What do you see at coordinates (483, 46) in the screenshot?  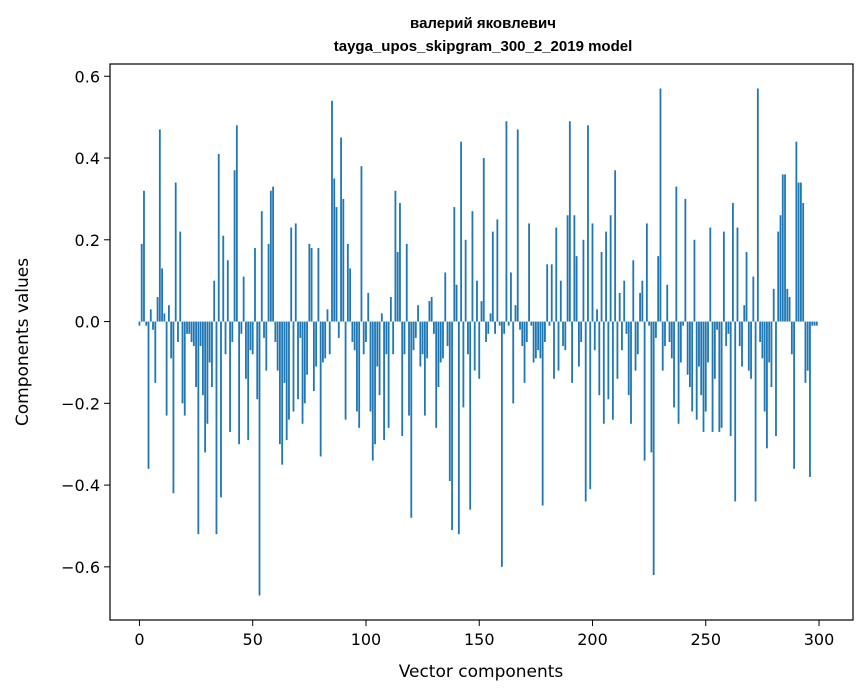 I see `chart-subtitle: tayga_upos_skipgram_300_2_2019 model` at bounding box center [483, 46].